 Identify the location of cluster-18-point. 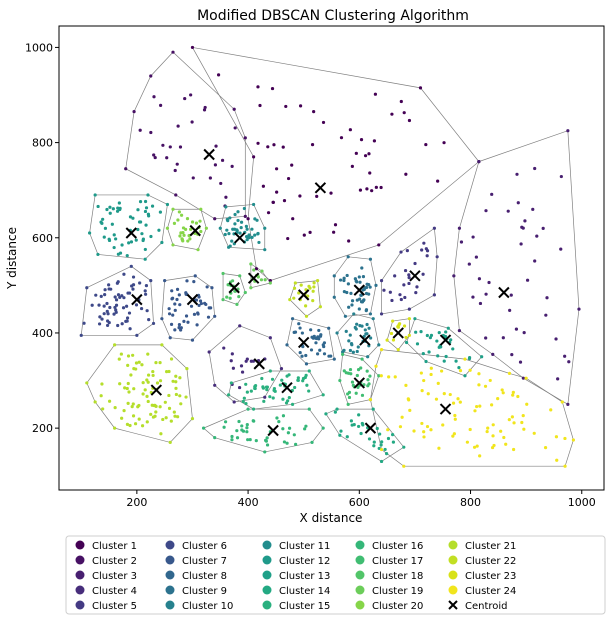
(237, 304).